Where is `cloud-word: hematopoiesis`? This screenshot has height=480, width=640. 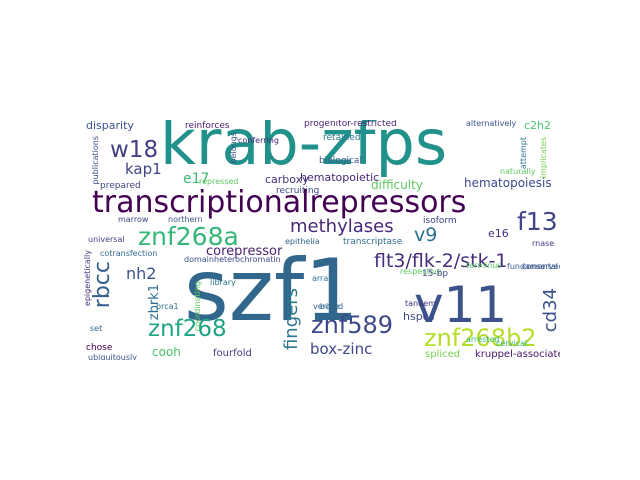
cloud-word: hematopoiesis is located at coordinates (508, 183).